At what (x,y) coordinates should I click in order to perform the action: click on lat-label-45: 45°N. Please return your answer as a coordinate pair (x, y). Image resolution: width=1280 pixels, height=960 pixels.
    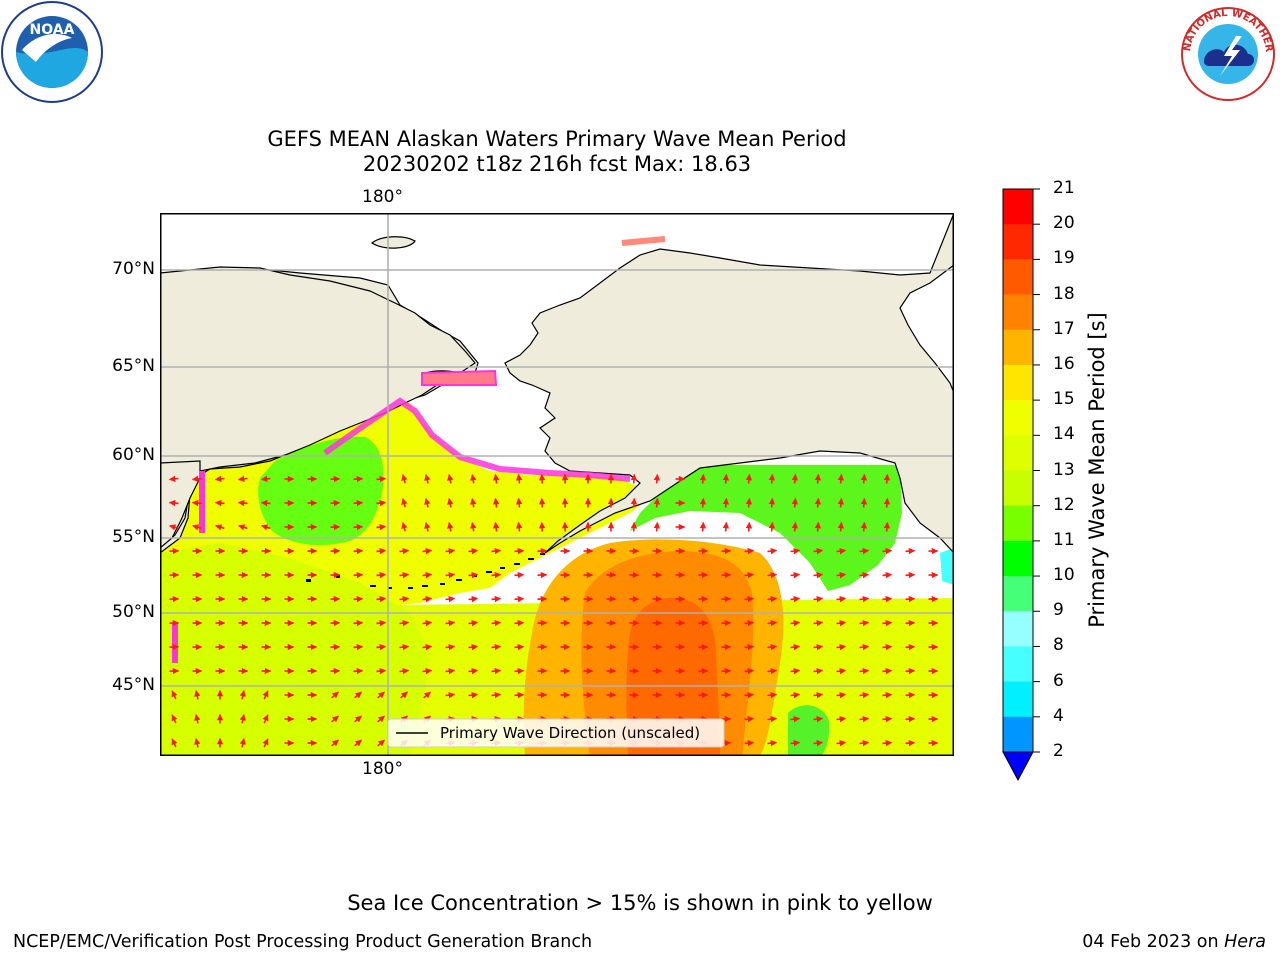
    Looking at the image, I should click on (133, 685).